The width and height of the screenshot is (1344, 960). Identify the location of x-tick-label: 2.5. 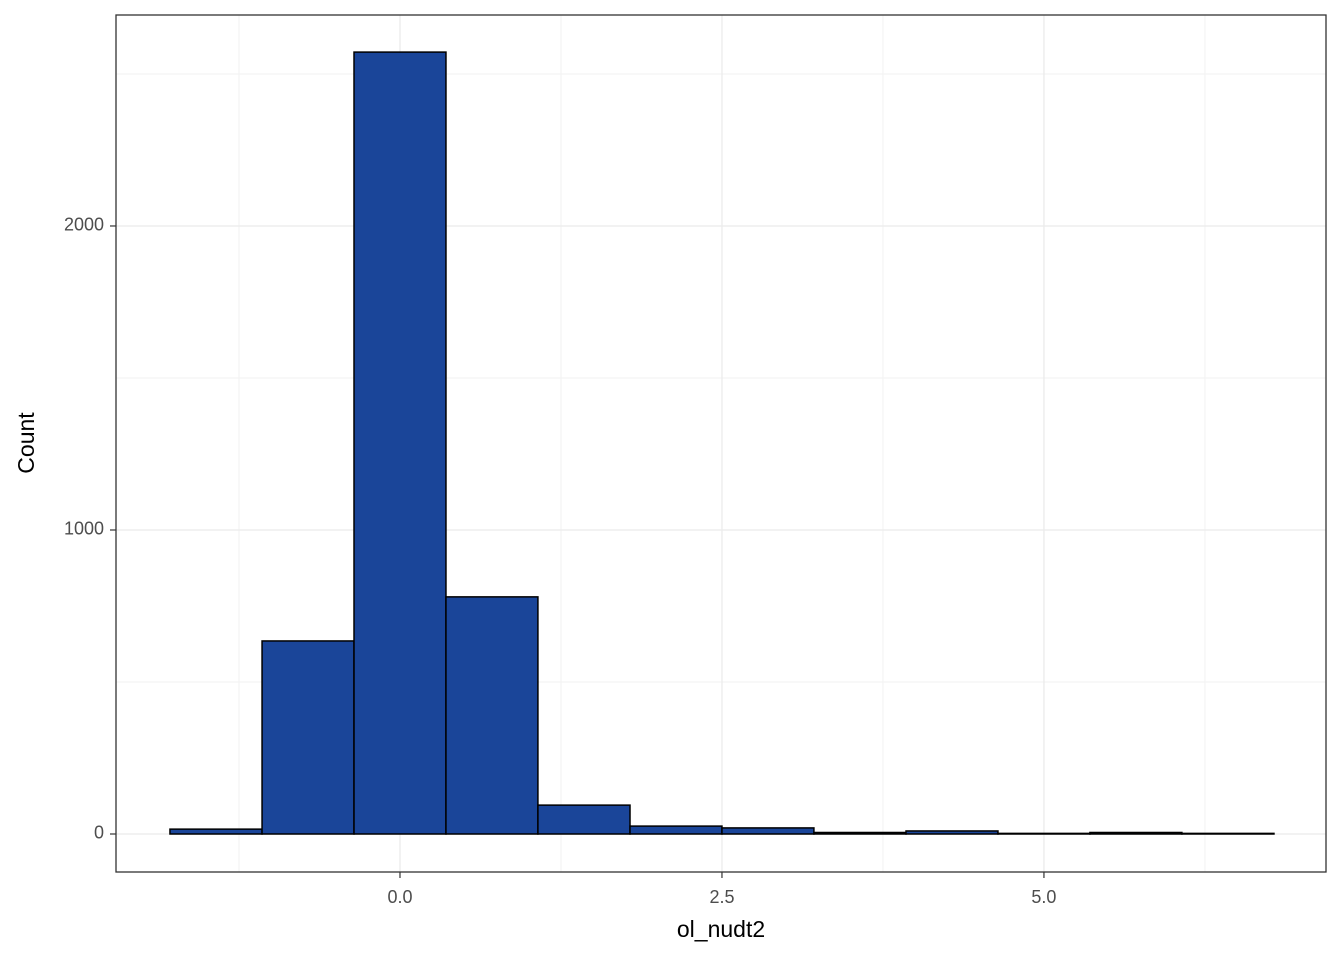
(721, 897).